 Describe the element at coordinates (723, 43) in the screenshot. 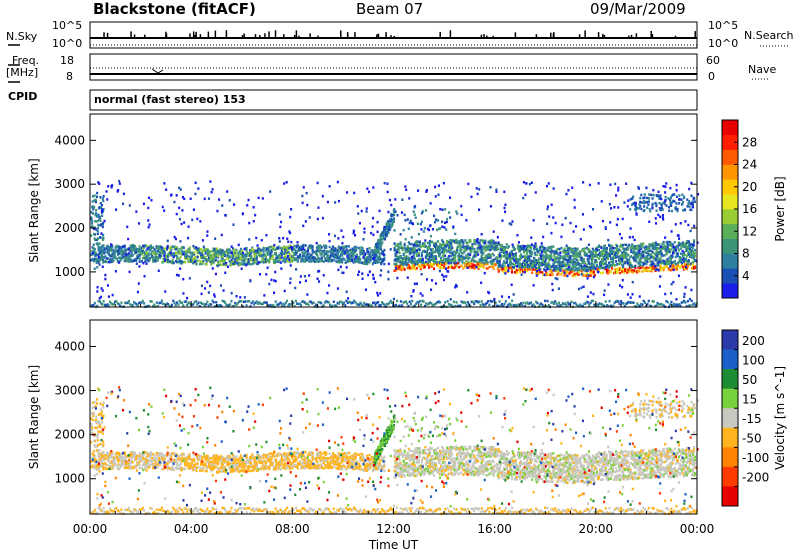

I see `nsearch-tick-bottom: 10^0` at that location.